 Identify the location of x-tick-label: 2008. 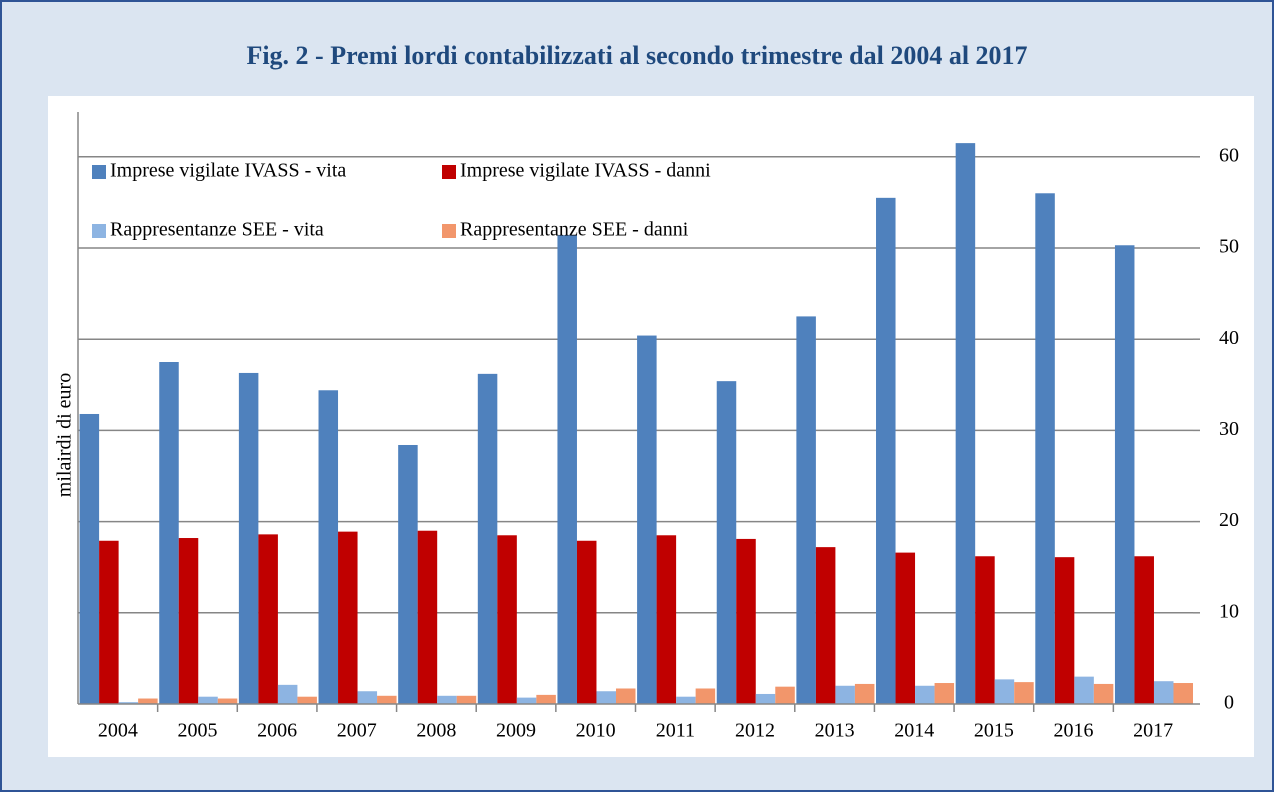
(436, 731).